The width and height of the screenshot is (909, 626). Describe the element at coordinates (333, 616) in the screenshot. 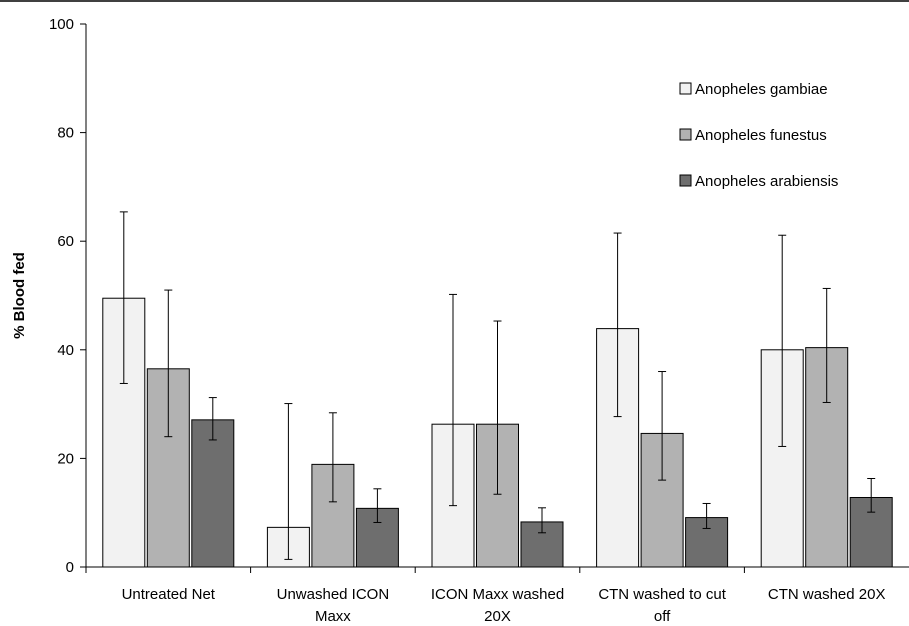

I see `x-category-label-line: Maxx` at that location.